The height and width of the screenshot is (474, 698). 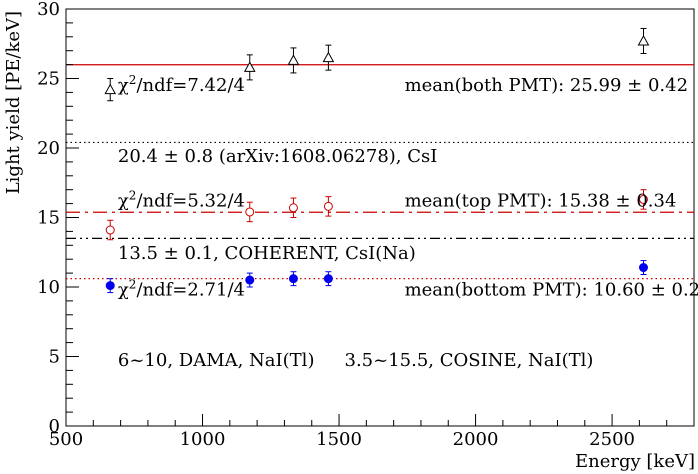 What do you see at coordinates (267, 253) in the screenshot?
I see `annotation-coherent: 13.5 ± 0.1, COHERENT, CsI(Na)` at bounding box center [267, 253].